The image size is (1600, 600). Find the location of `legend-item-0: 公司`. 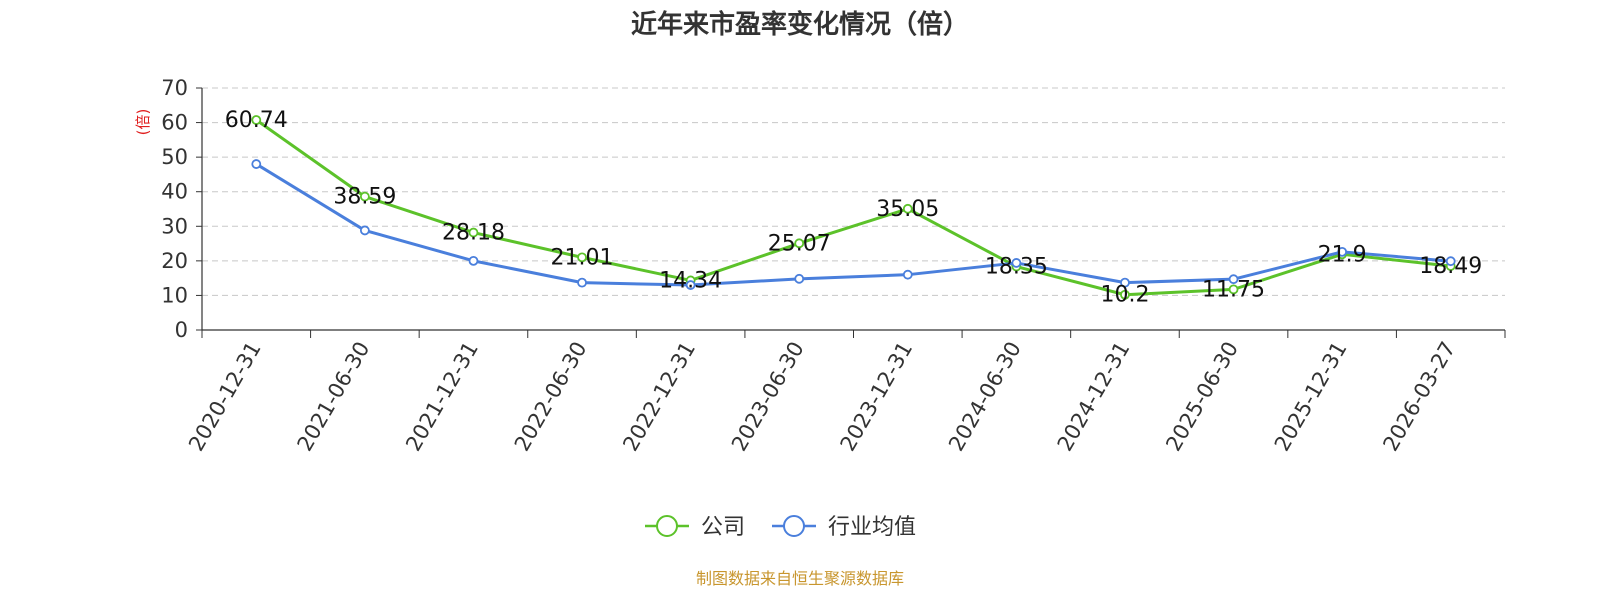

legend-item-0: 公司 is located at coordinates (695, 527).